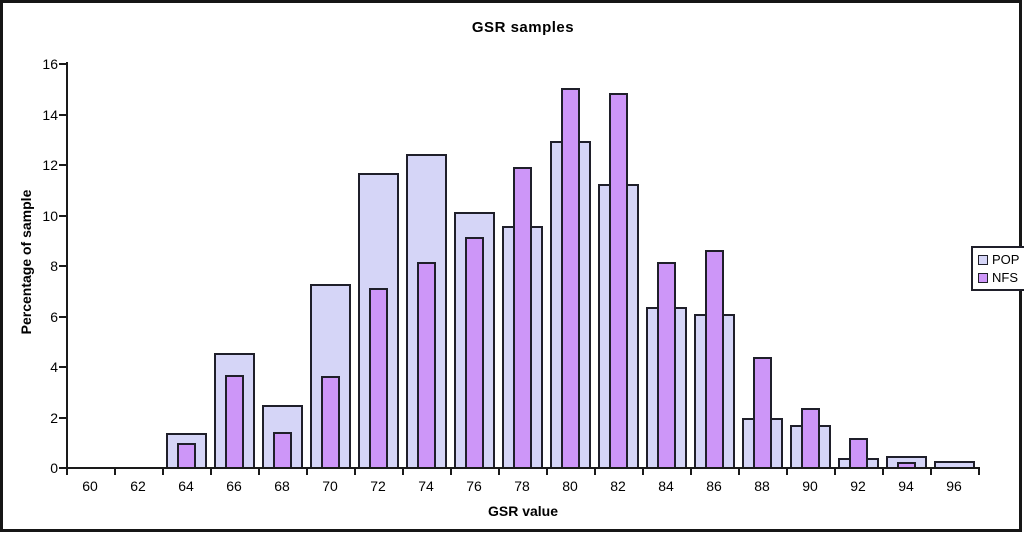  What do you see at coordinates (666, 486) in the screenshot?
I see `x-tick-label: 84` at bounding box center [666, 486].